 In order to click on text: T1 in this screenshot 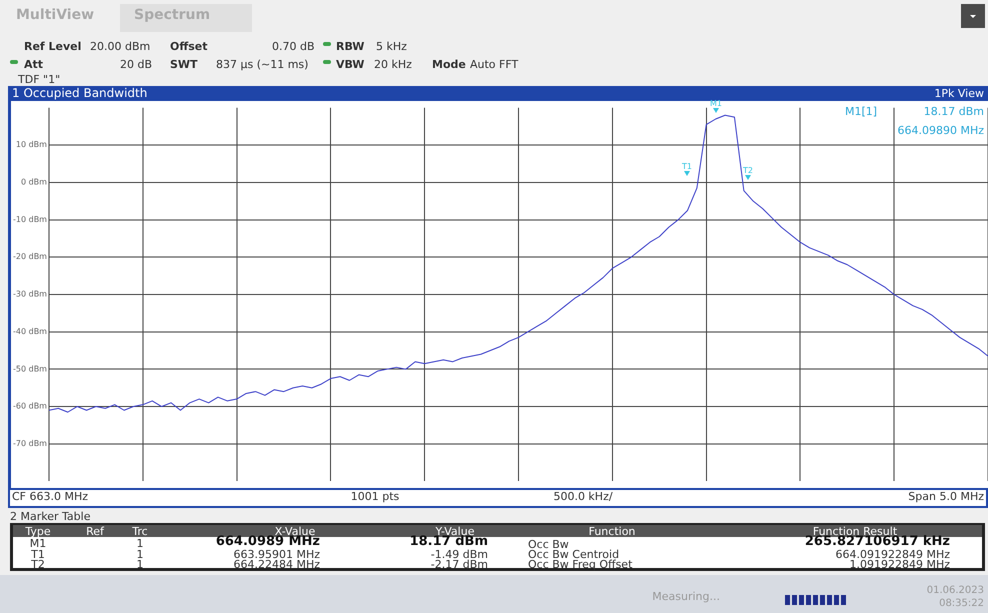, I will do `click(38, 554)`.